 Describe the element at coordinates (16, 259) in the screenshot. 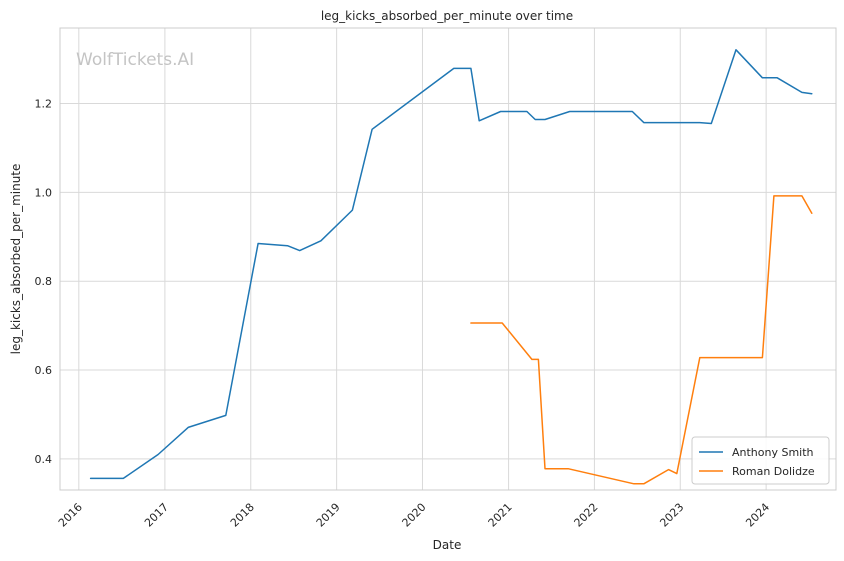

I see `y-axis-title: leg_kicks_absorbed_per_minute` at that location.